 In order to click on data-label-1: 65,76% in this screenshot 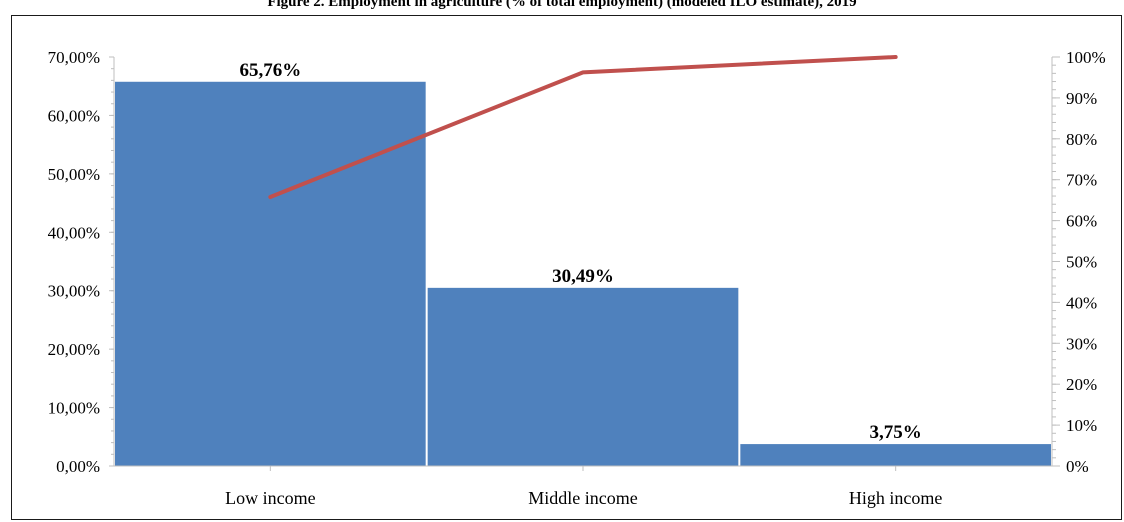, I will do `click(270, 70)`.